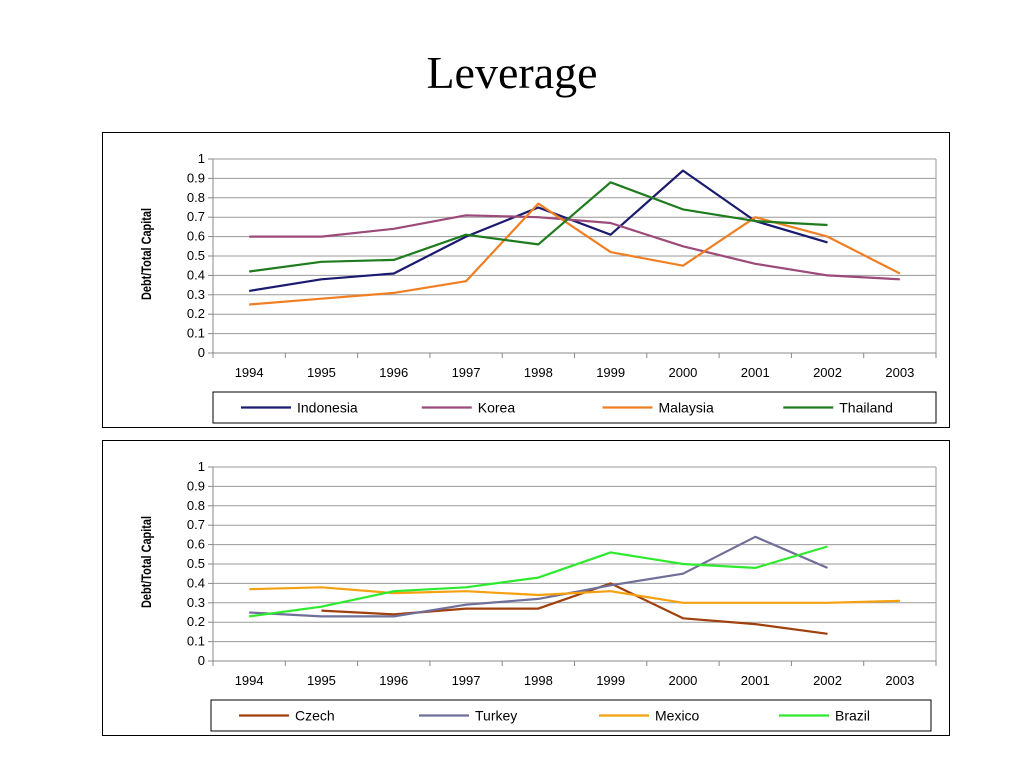 The width and height of the screenshot is (1024, 768). What do you see at coordinates (866, 408) in the screenshot?
I see `legend-label: Thailand` at bounding box center [866, 408].